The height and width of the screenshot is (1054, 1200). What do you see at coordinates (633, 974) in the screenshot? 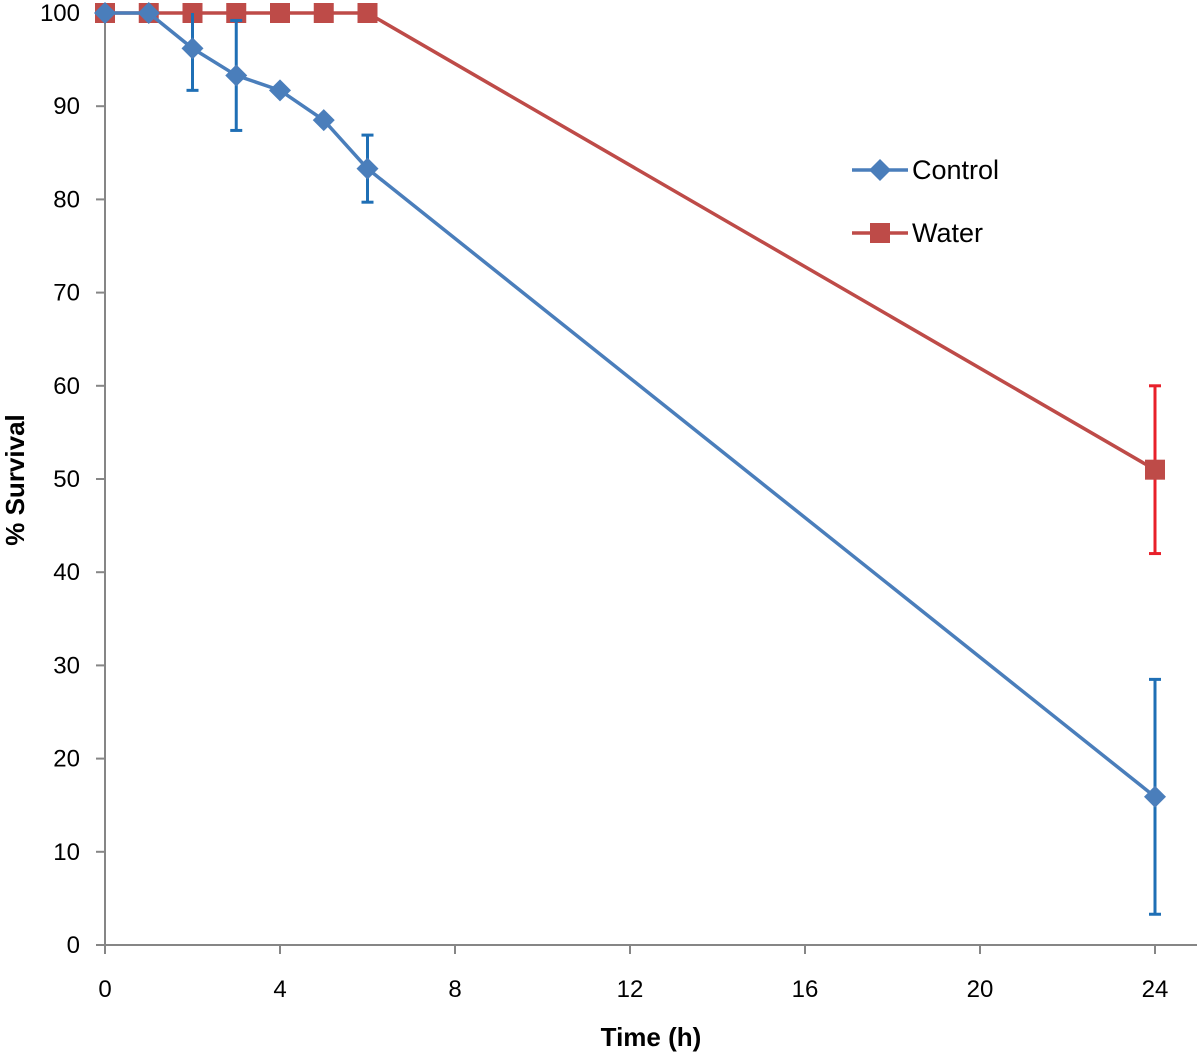
I see `x-axis-ticks: 0 4 8 12 16 20 24` at bounding box center [633, 974].